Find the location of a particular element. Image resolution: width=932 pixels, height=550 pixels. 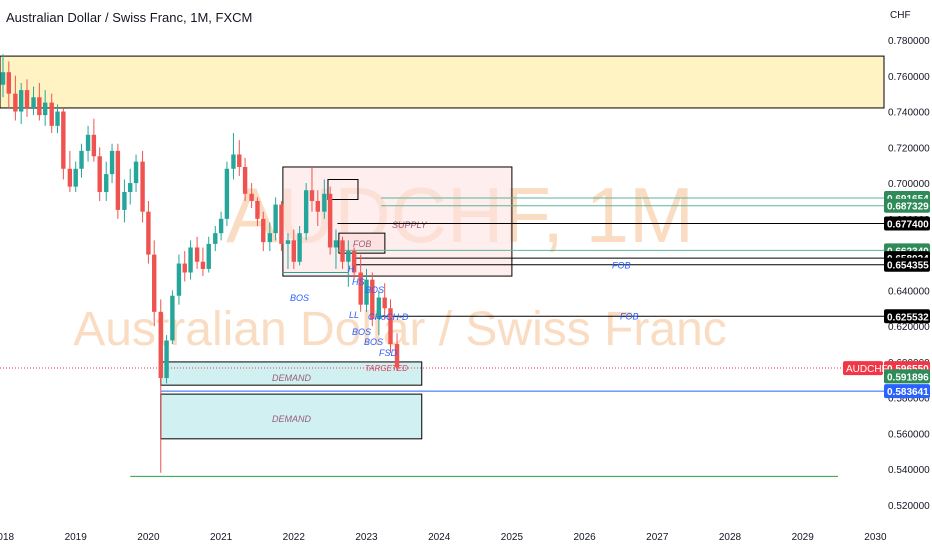

annotation-bos_3: BOS is located at coordinates (374, 290).